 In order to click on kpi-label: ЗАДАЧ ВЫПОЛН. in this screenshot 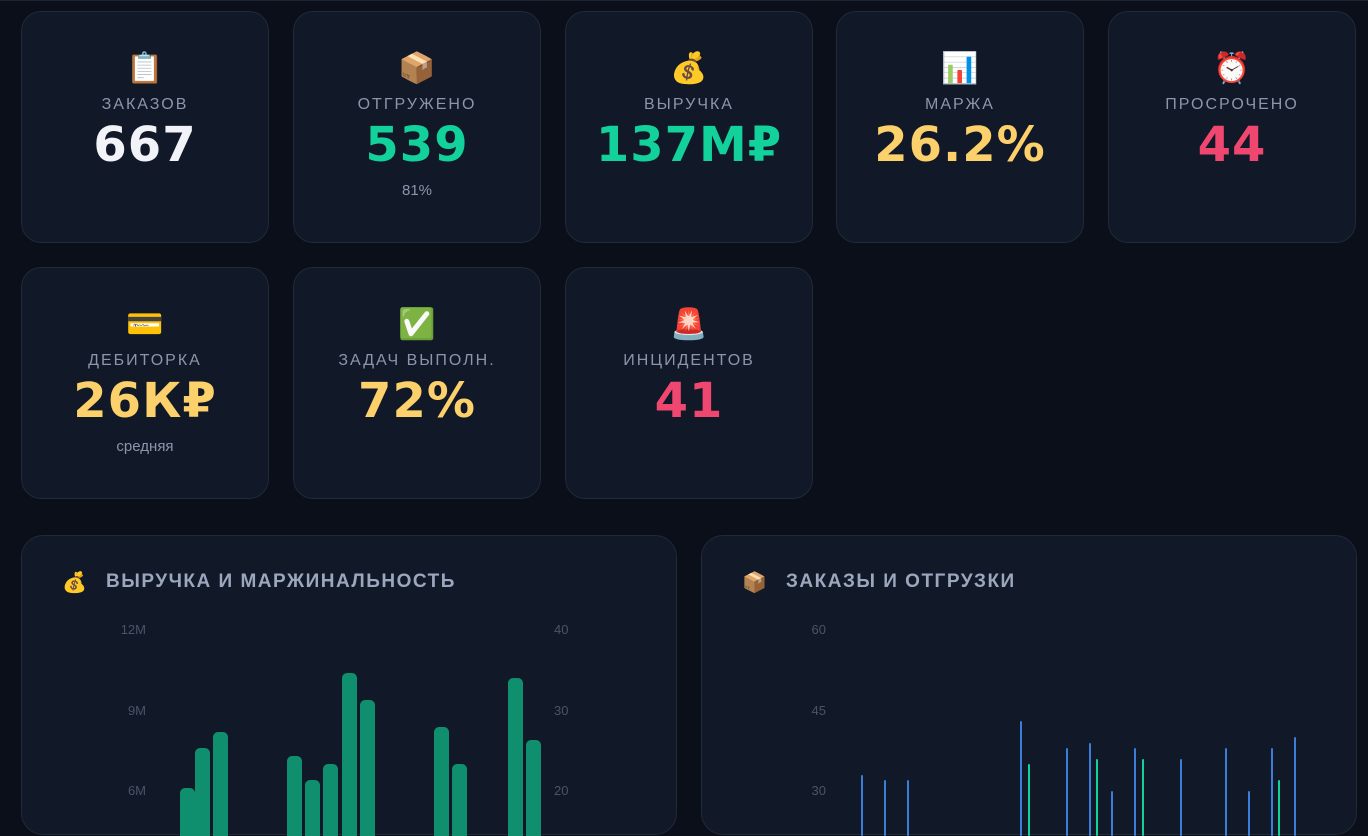, I will do `click(417, 360)`.